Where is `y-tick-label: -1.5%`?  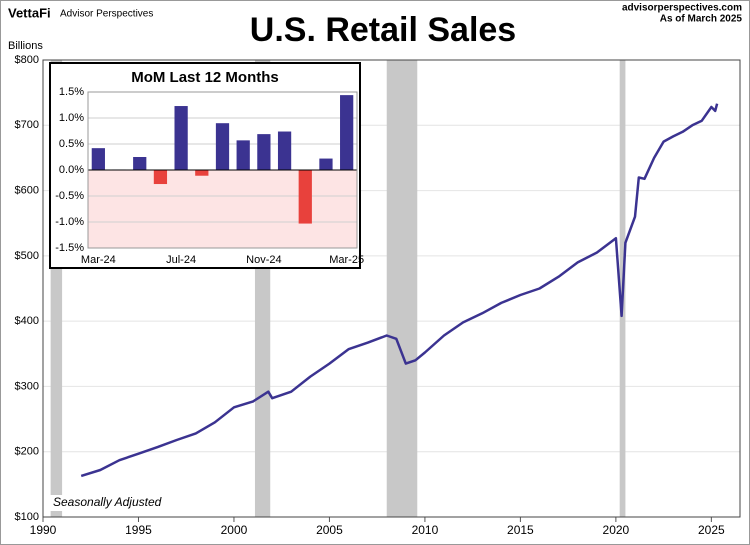 y-tick-label: -1.5% is located at coordinates (69, 248).